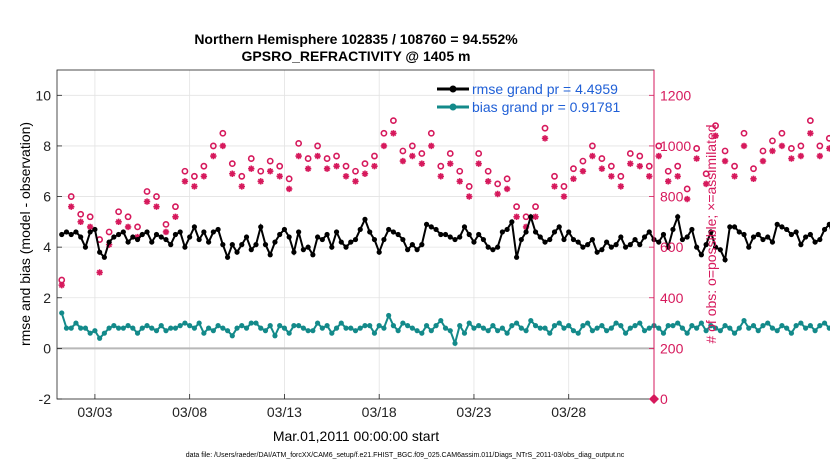 The height and width of the screenshot is (470, 830). Describe the element at coordinates (670, 238) in the screenshot. I see `y-axis-right: 0 200 400 600 800 1000 1200` at that location.